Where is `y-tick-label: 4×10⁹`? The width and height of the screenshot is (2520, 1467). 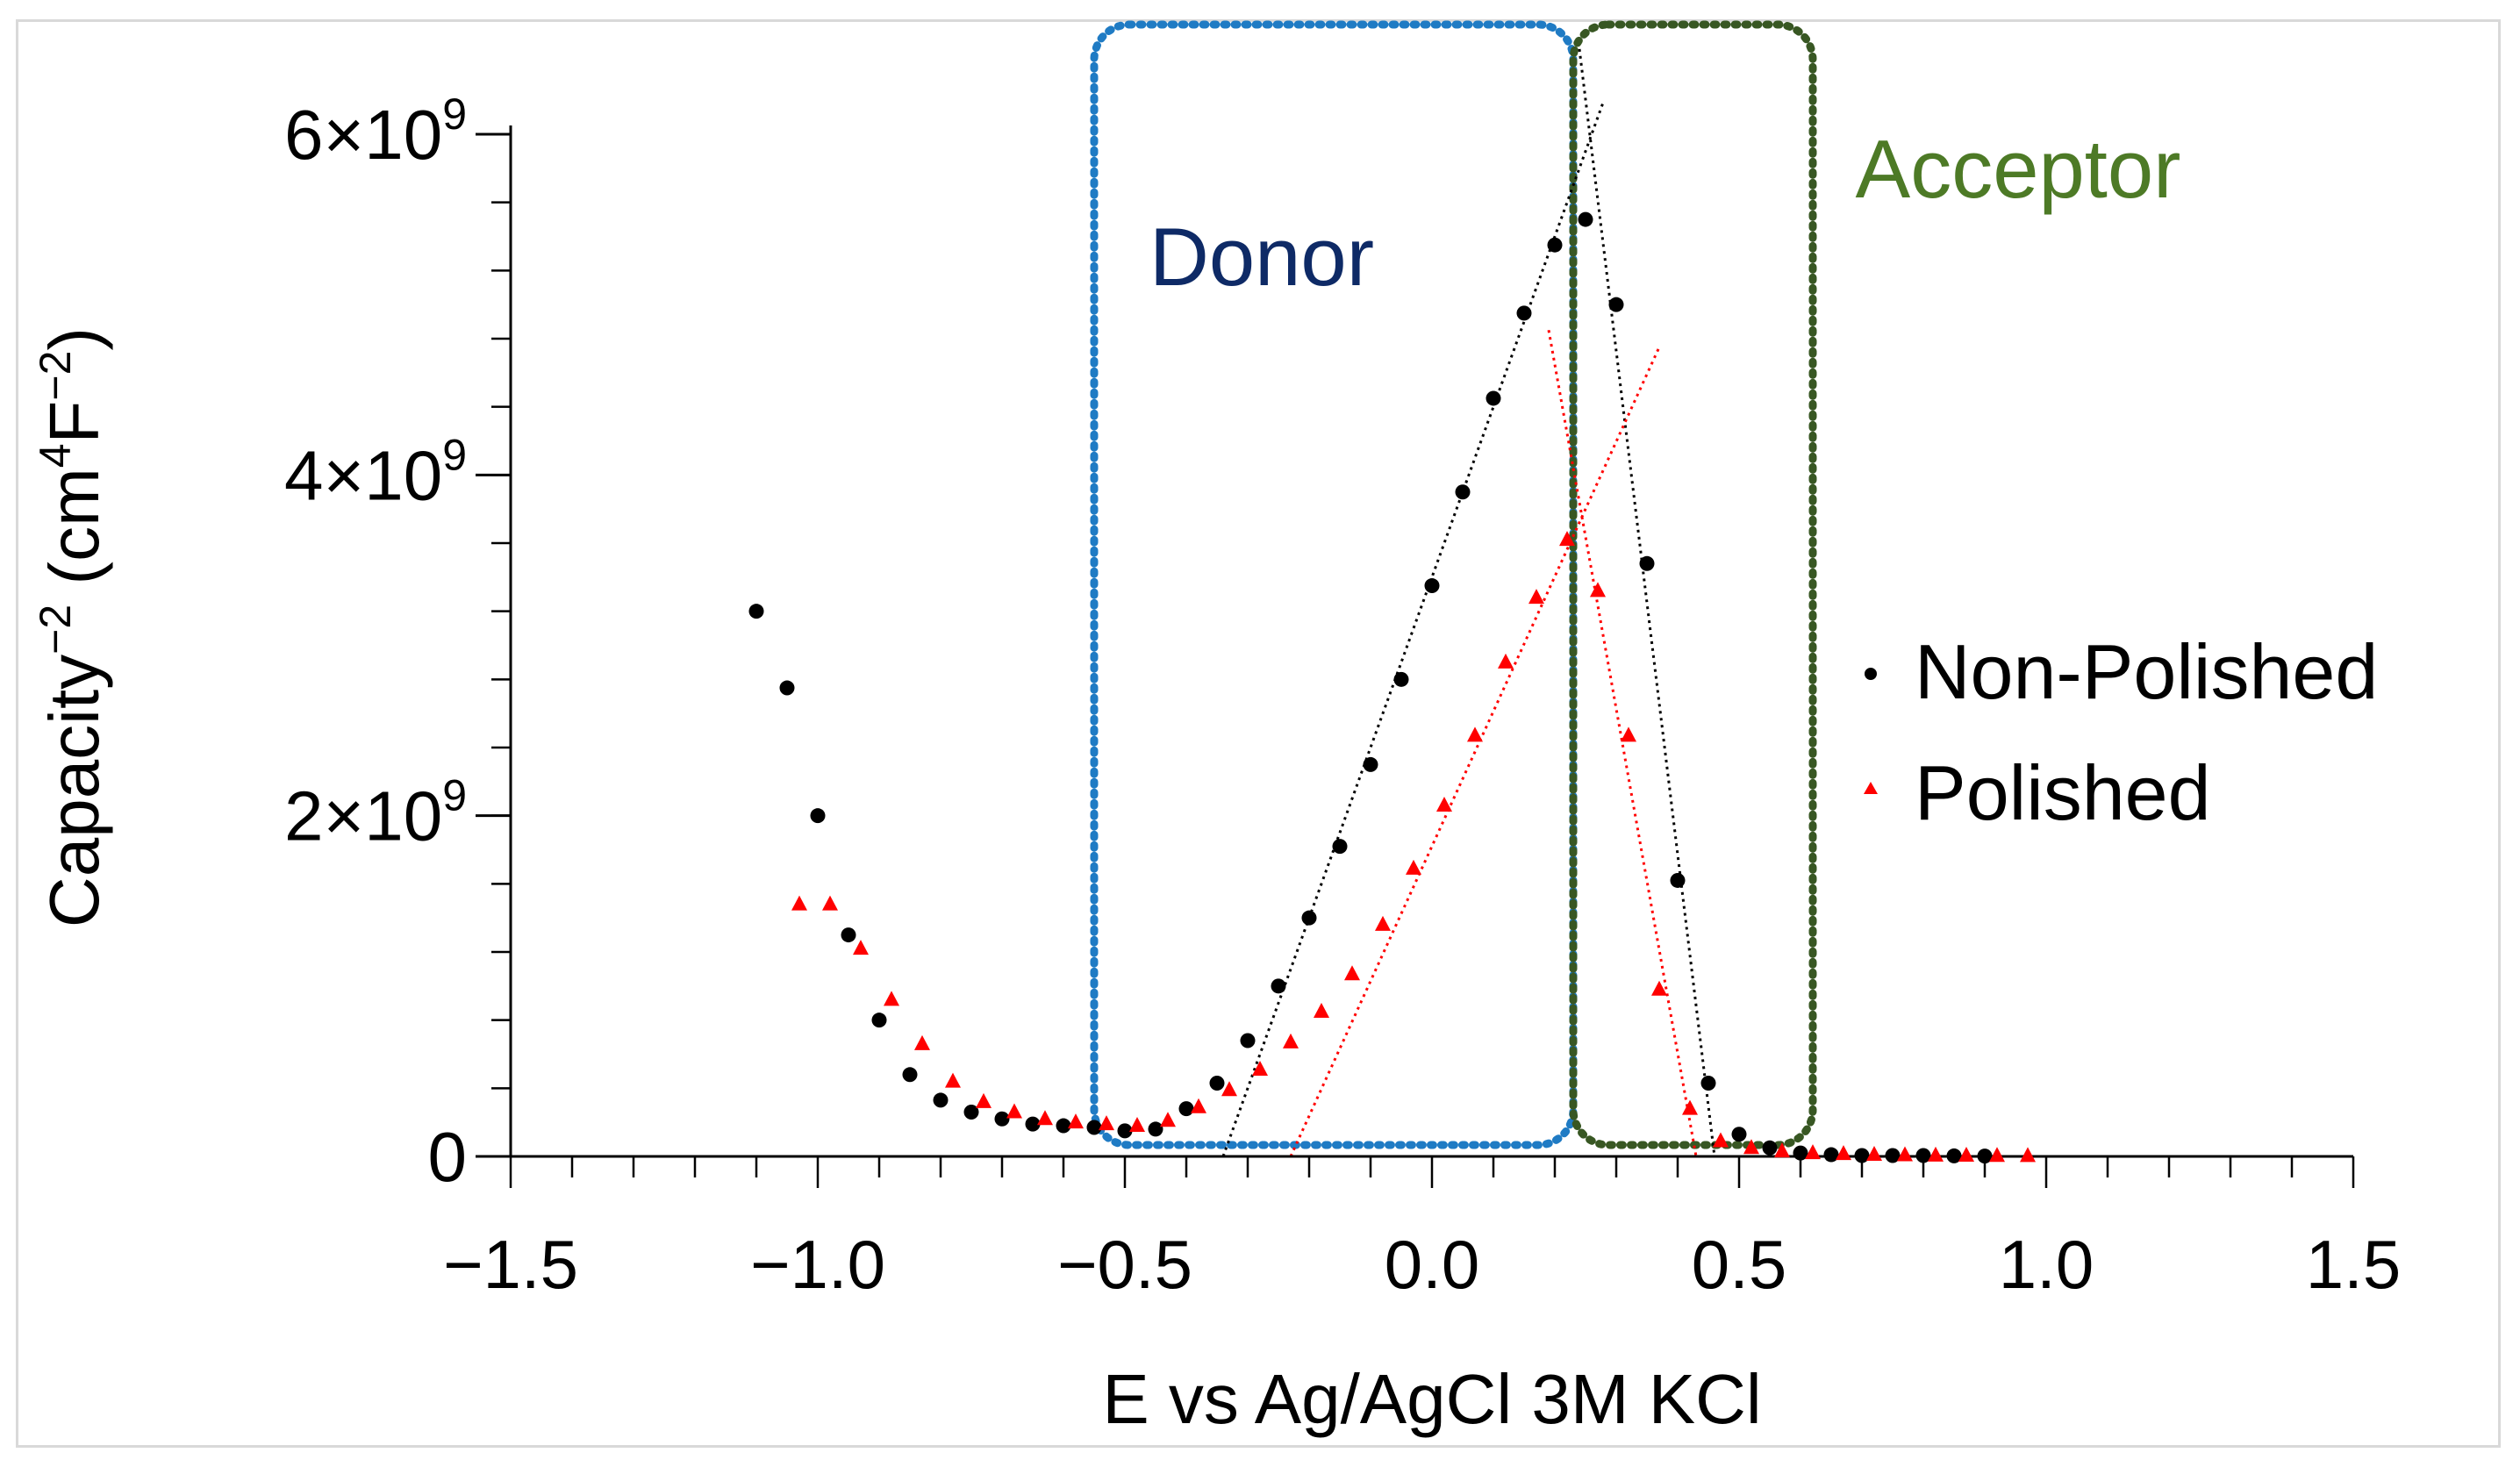 y-tick-label: 4×10⁹ is located at coordinates (375, 472).